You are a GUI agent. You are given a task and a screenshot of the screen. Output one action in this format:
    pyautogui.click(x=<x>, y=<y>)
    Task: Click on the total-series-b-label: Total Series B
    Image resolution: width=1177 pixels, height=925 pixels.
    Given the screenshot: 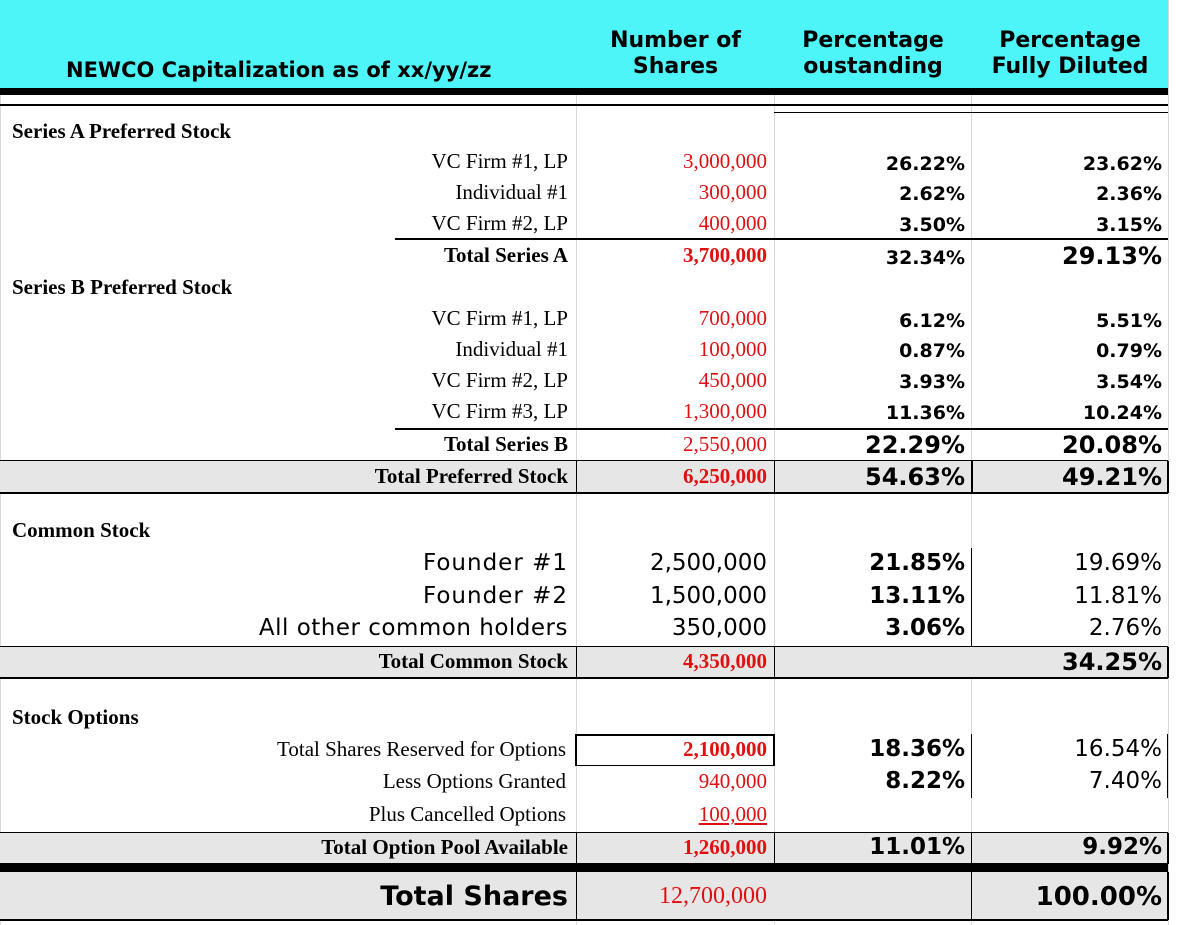 What is the action you would take?
    pyautogui.click(x=505, y=444)
    